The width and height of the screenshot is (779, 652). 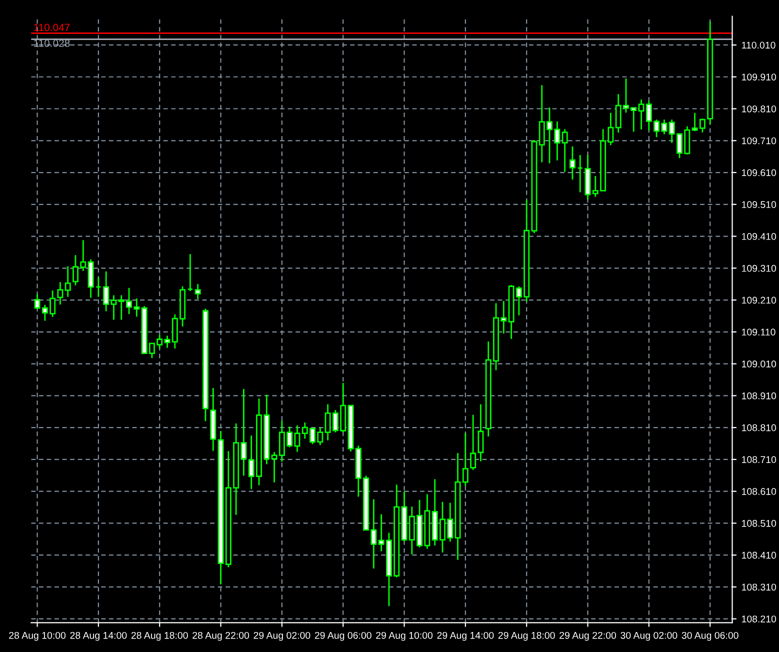 I want to click on x-tick-label: 28 Aug 14:00, so click(x=98, y=636).